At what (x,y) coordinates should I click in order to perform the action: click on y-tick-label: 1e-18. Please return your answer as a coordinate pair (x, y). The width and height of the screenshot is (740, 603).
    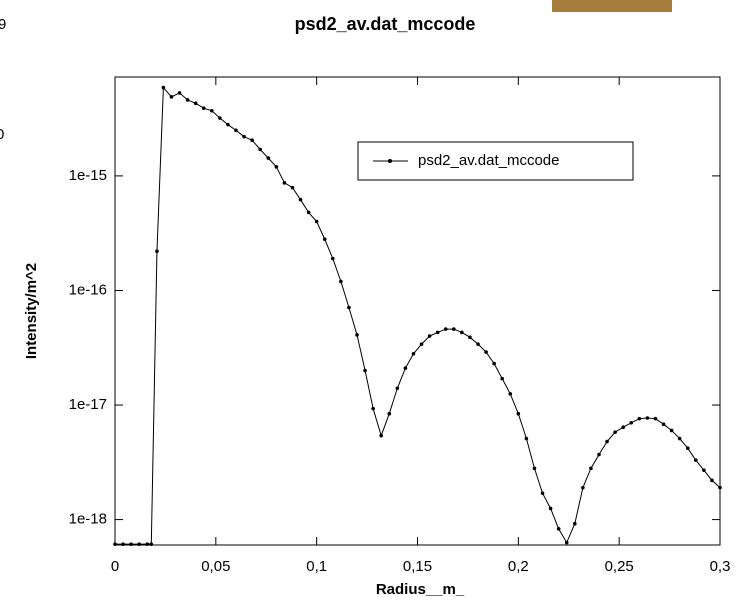
    Looking at the image, I should click on (88, 519).